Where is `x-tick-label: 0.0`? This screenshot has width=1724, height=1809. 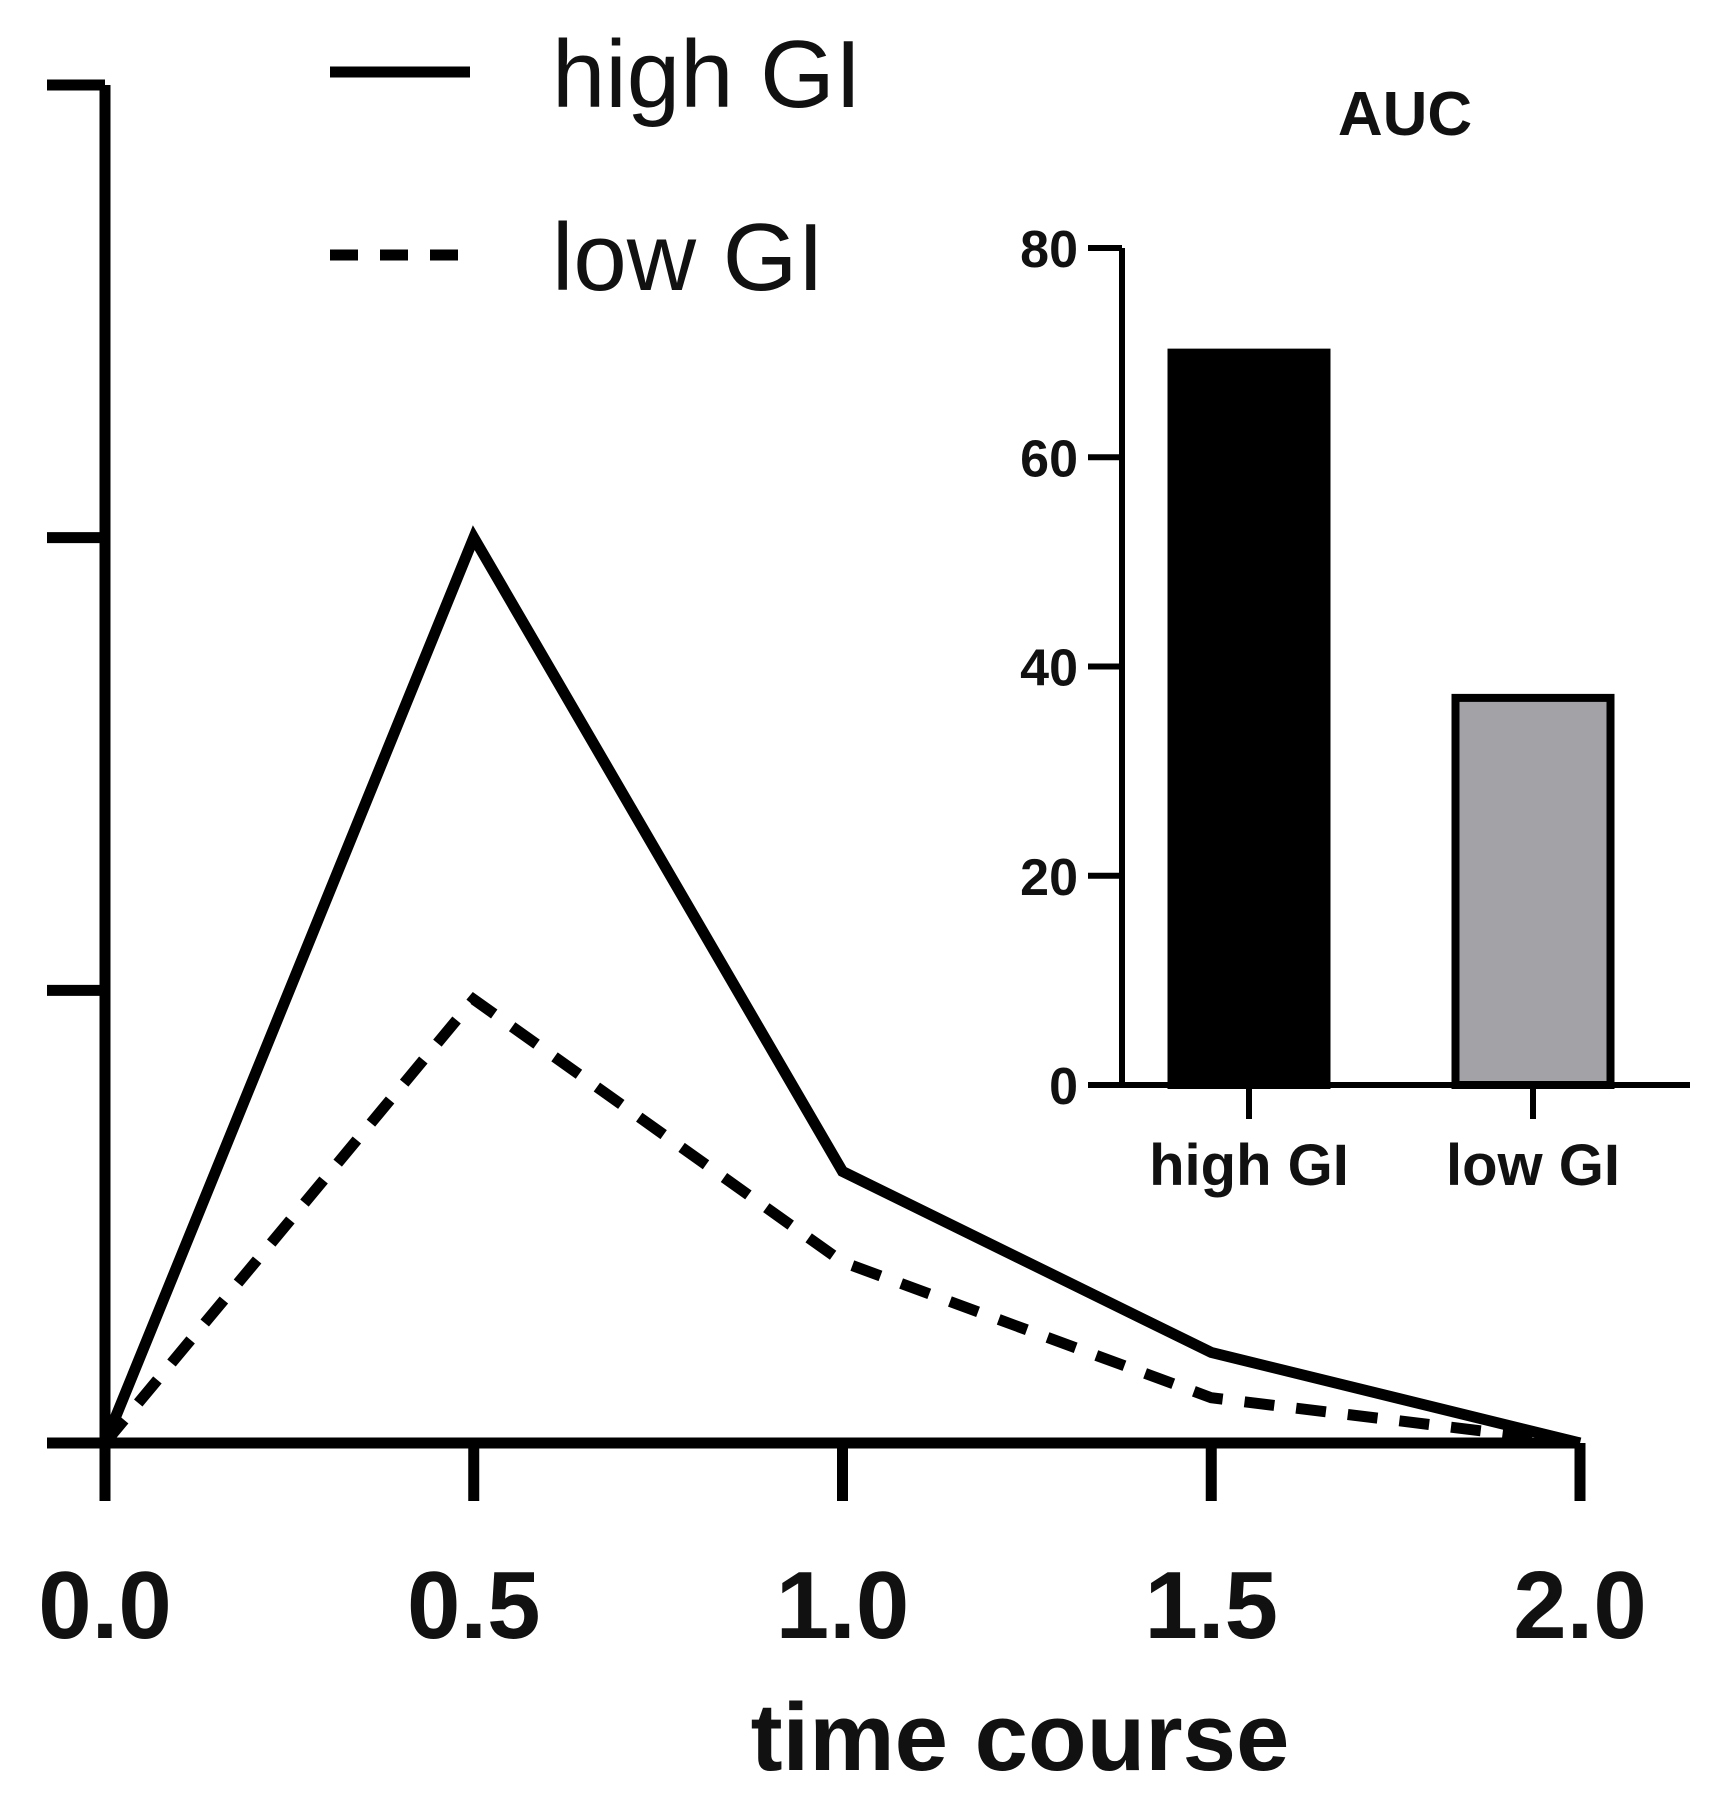
x-tick-label: 0.0 is located at coordinates (104, 1605).